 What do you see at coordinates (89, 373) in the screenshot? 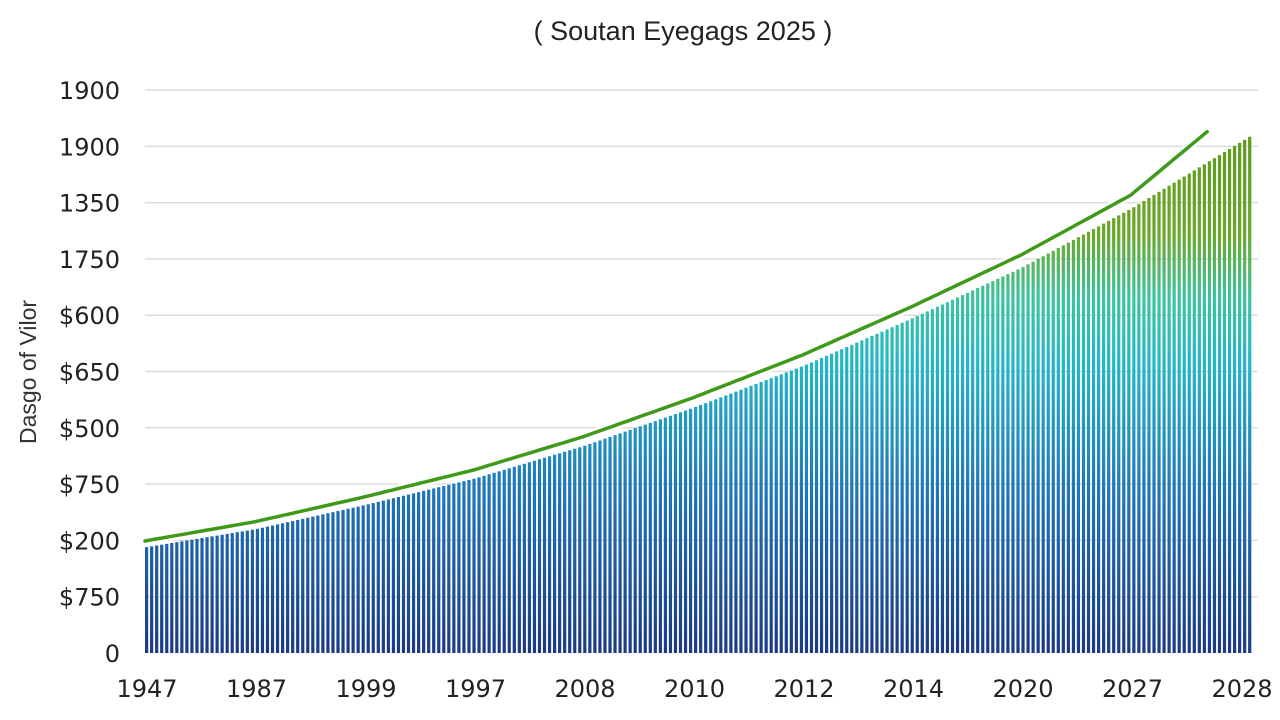
I see `y-tick-label: $650` at bounding box center [89, 373].